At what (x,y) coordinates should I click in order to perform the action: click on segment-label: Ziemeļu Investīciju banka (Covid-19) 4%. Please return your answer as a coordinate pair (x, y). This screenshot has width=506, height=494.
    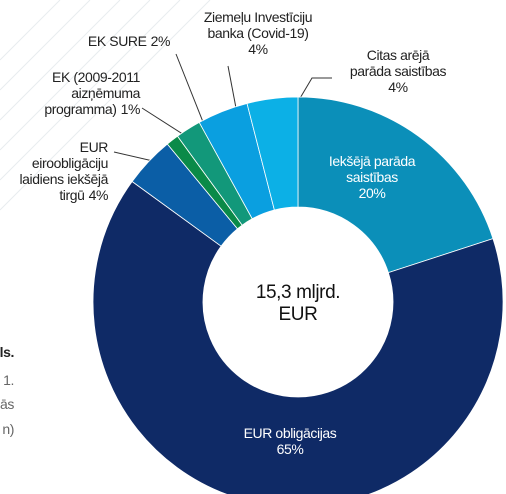
    Looking at the image, I should click on (258, 33).